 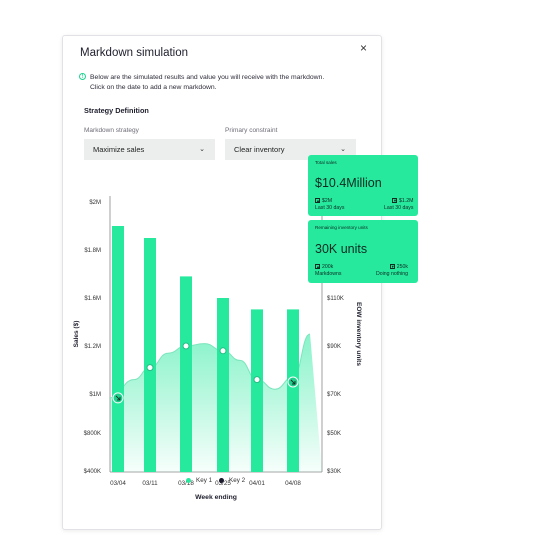 What do you see at coordinates (290, 149) in the screenshot?
I see `primary-constraint-select: Clear inventory ⌄` at bounding box center [290, 149].